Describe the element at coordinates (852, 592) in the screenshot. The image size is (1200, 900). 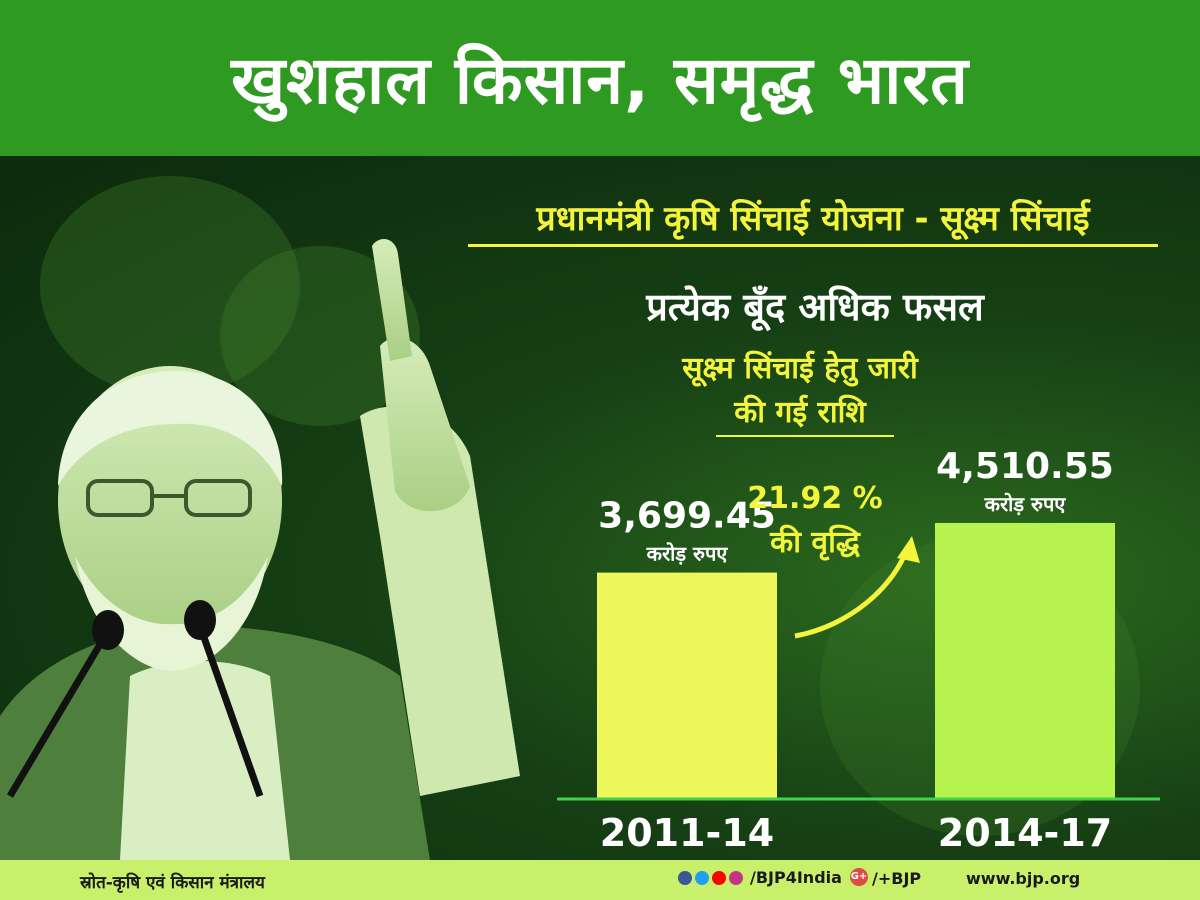
I see `growth-arrow` at that location.